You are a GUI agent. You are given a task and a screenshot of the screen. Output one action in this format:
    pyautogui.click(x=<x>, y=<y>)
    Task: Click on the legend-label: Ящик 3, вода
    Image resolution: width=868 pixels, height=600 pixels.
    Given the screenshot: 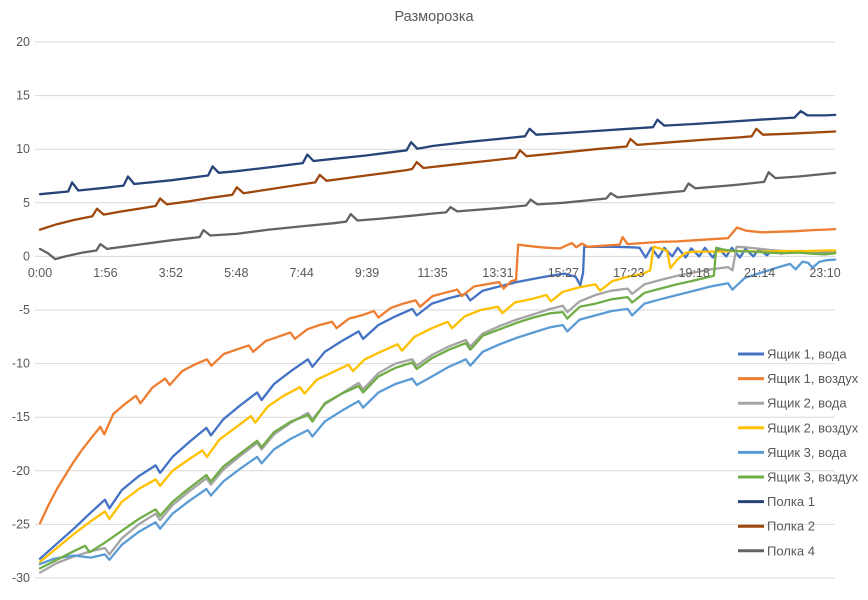 What is the action you would take?
    pyautogui.click(x=807, y=452)
    